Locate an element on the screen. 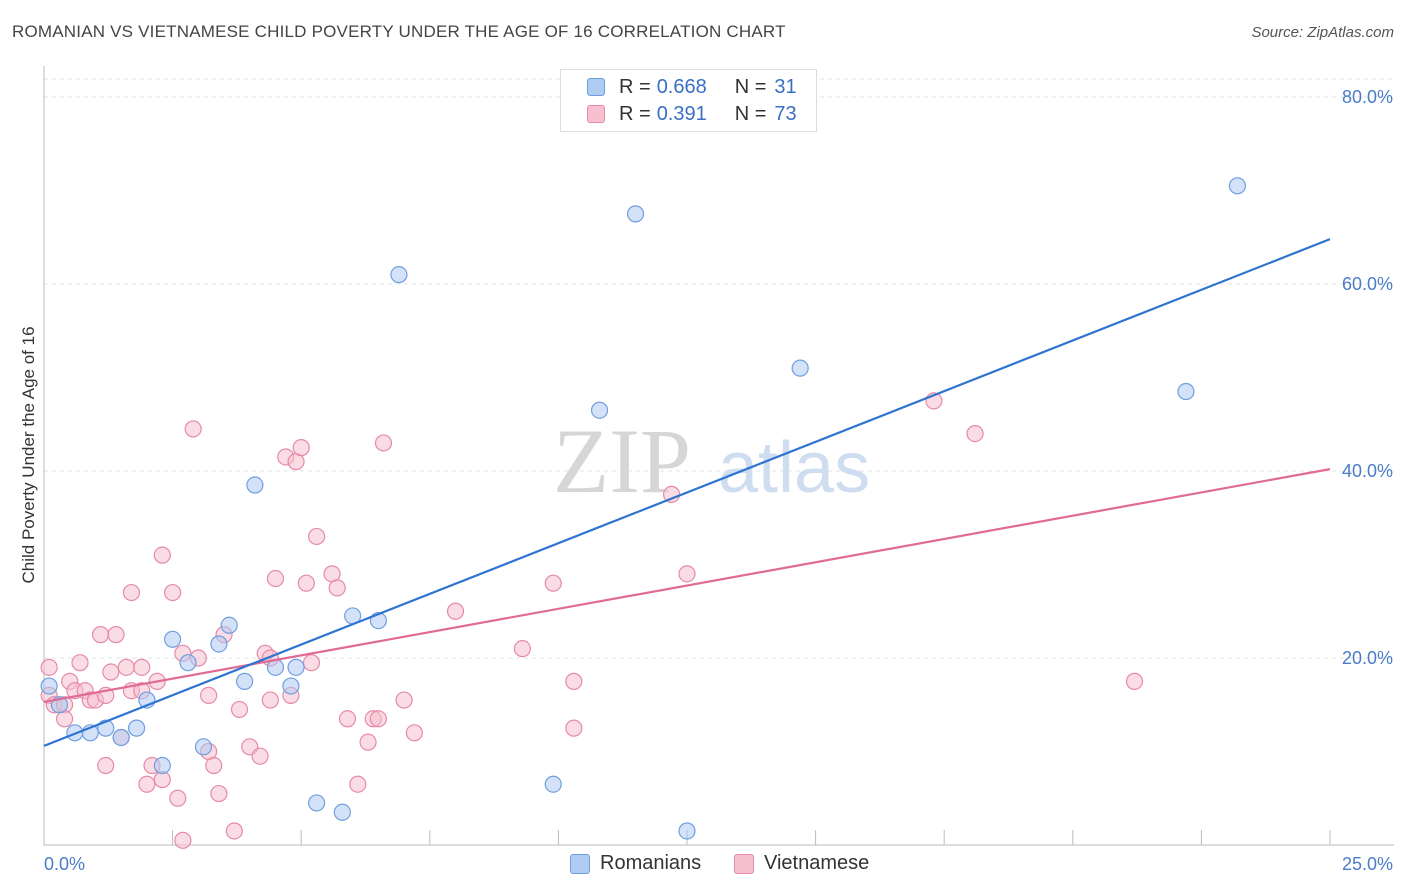 The image size is (1406, 892). correlation-legend: R = 0.668 N = 31 R = 0.391 N = 73 is located at coordinates (688, 100).